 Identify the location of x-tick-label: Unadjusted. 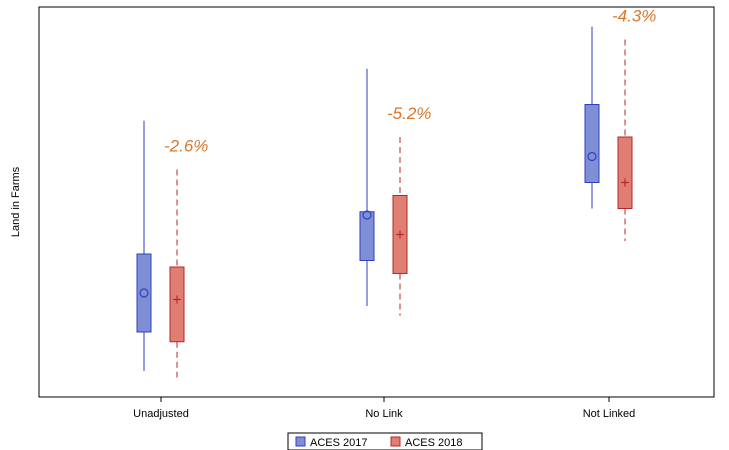
(161, 414).